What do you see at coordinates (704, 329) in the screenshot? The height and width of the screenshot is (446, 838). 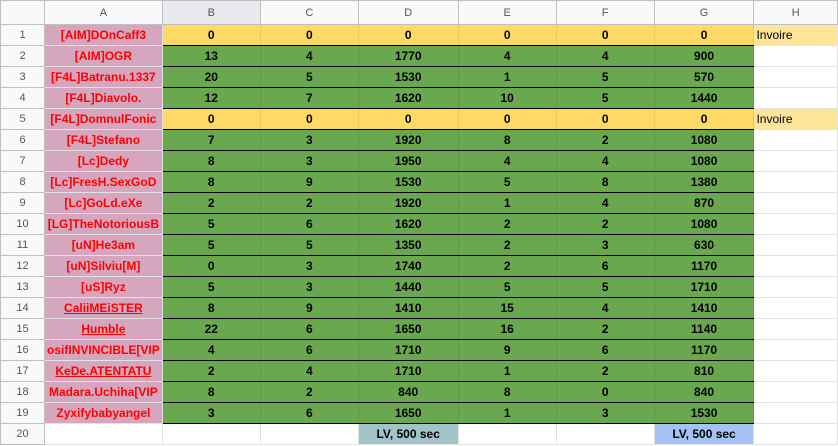 I see `cell-g: 1140` at bounding box center [704, 329].